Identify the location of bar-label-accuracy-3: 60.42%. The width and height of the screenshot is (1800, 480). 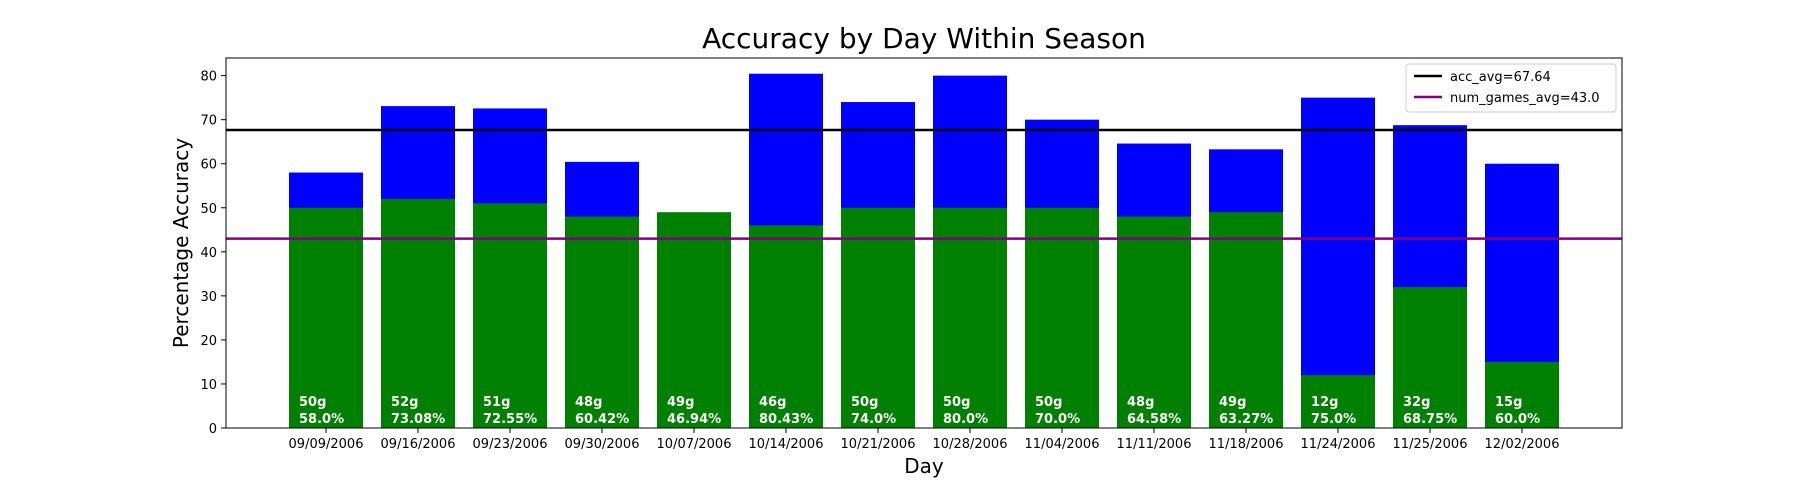
(602, 419).